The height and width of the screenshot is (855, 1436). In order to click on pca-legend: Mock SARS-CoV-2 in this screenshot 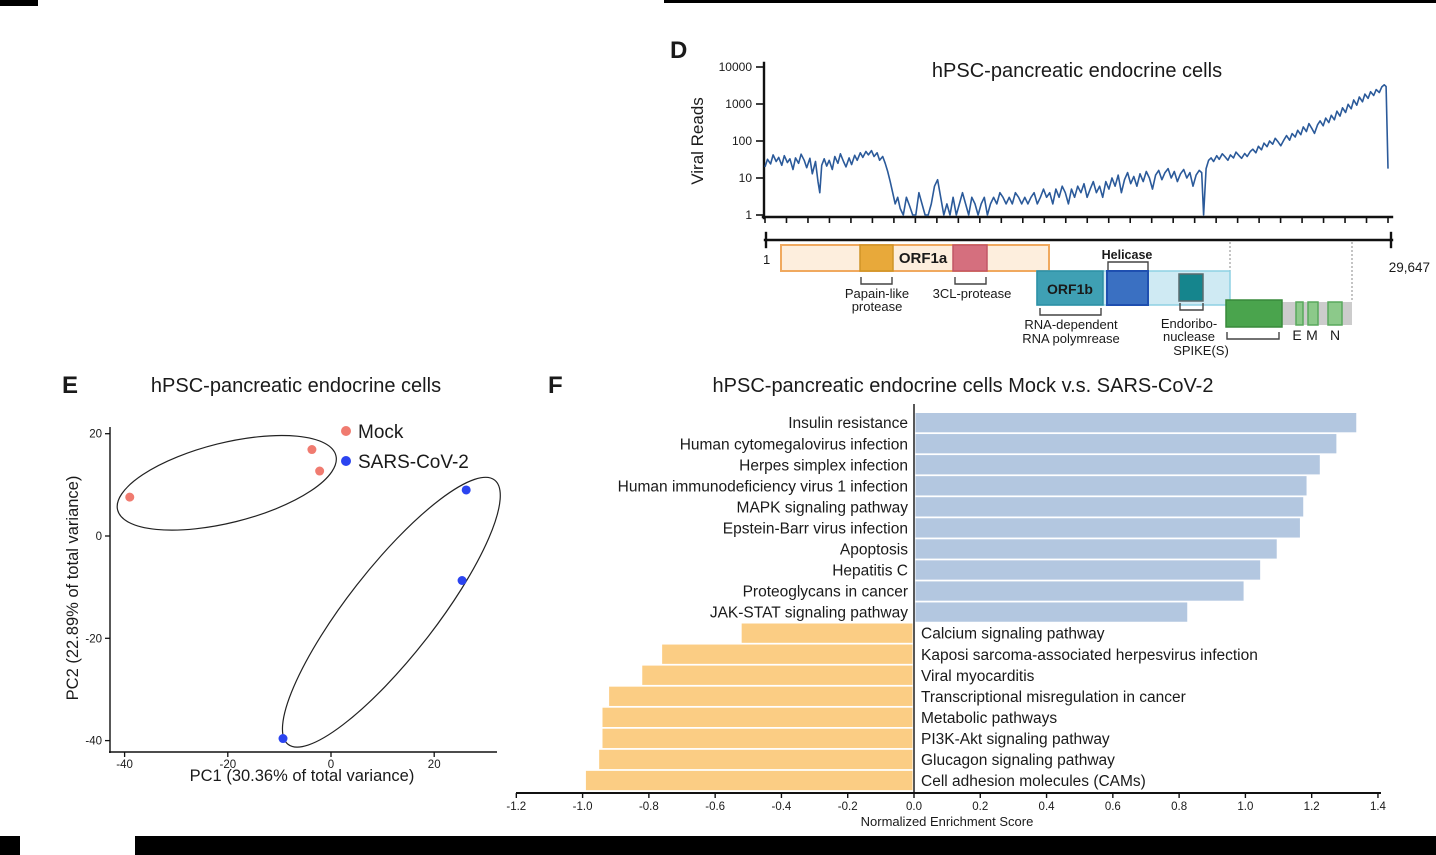, I will do `click(405, 447)`.